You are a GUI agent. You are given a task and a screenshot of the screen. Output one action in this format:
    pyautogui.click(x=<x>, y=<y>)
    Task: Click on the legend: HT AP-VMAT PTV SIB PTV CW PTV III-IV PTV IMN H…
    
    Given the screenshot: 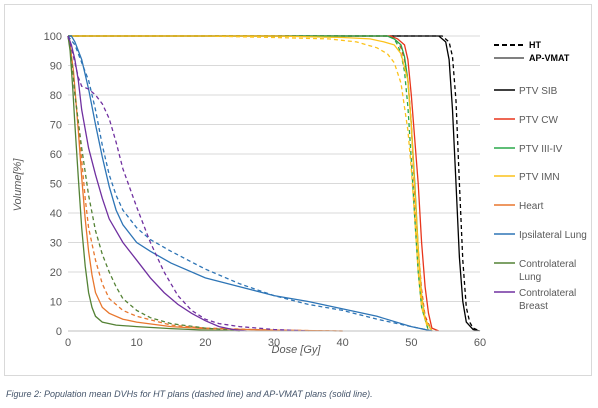 What is the action you would take?
    pyautogui.click(x=540, y=176)
    